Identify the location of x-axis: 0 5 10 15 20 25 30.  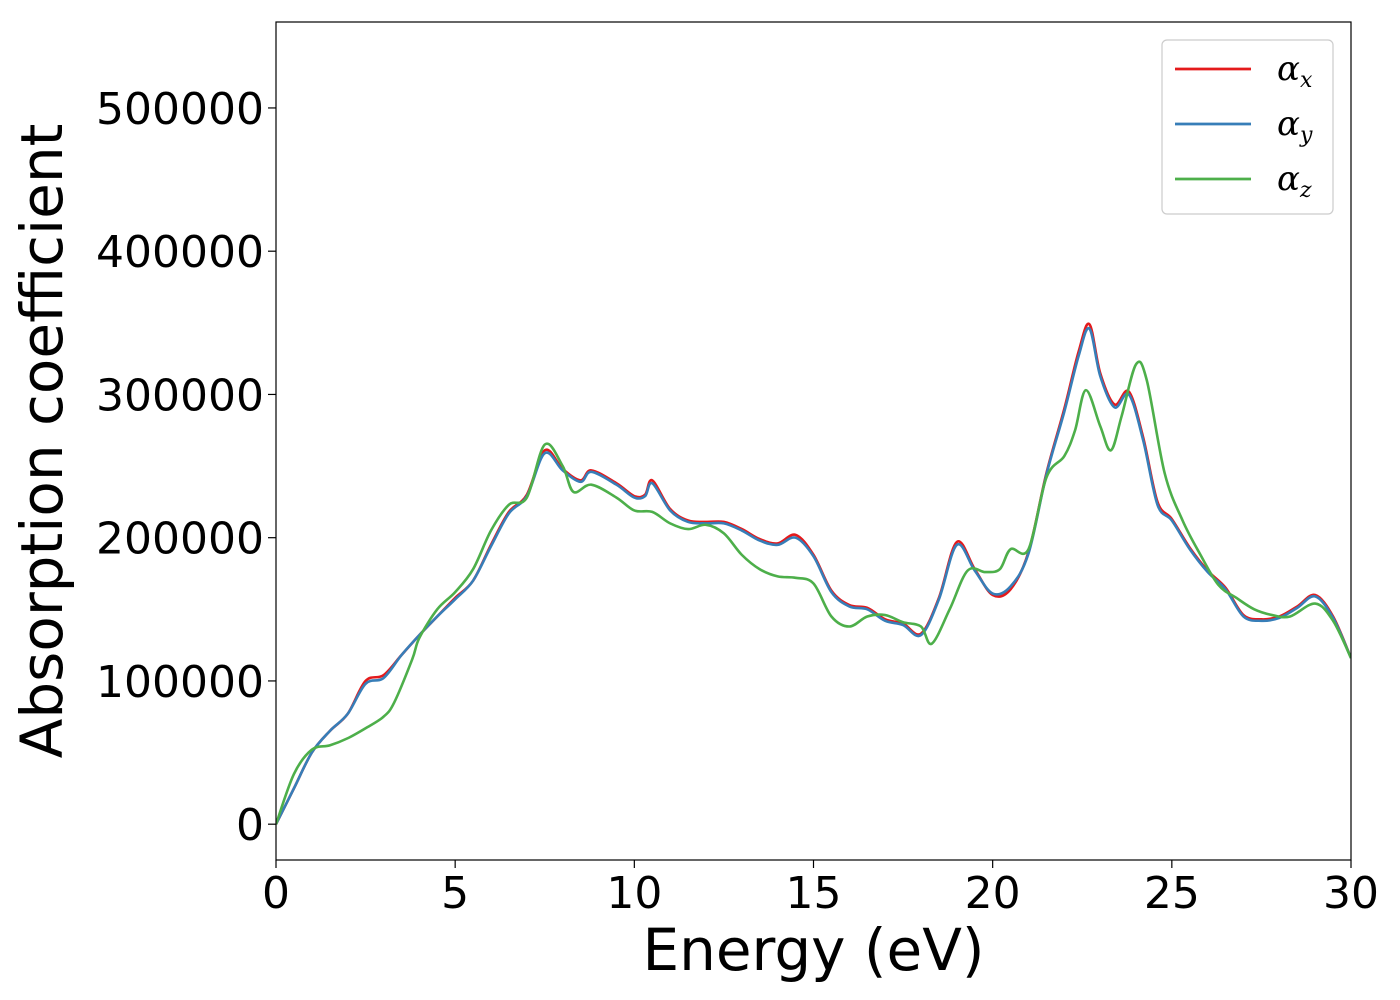
(820, 889).